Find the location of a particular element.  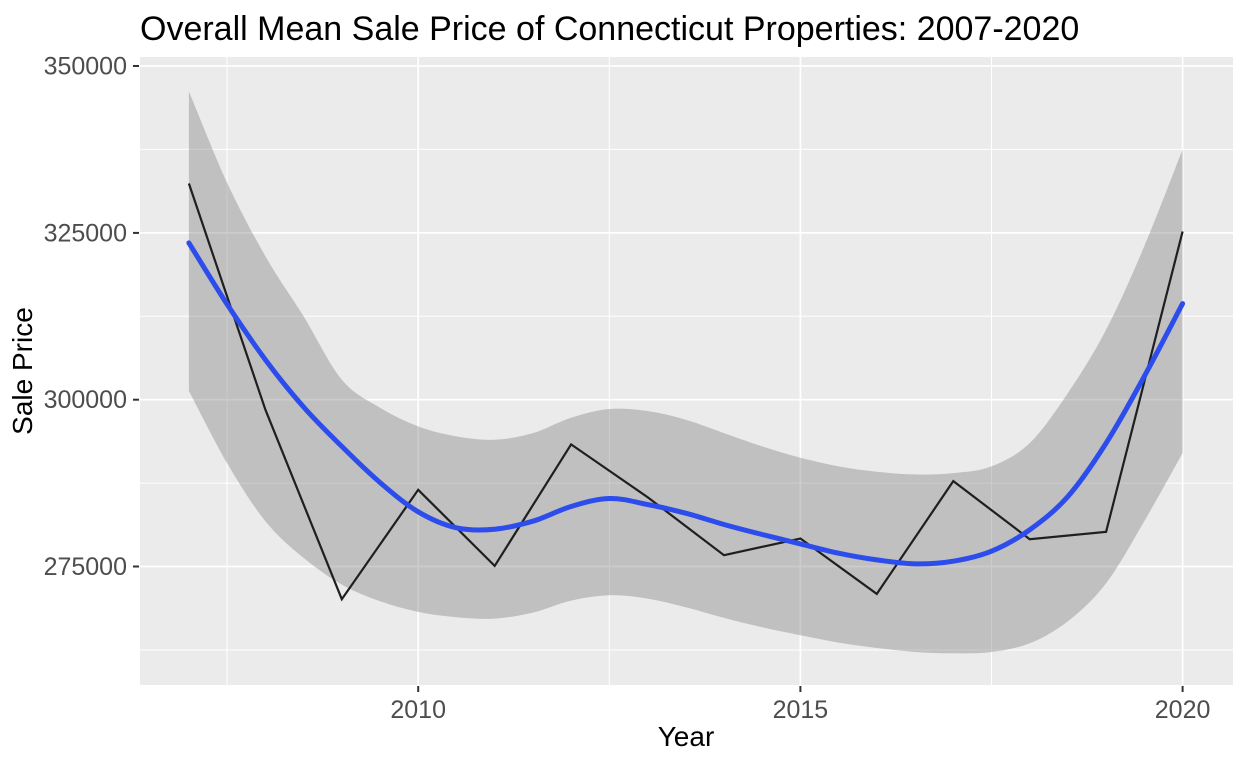

x-tick-label: 2020 is located at coordinates (1183, 710).